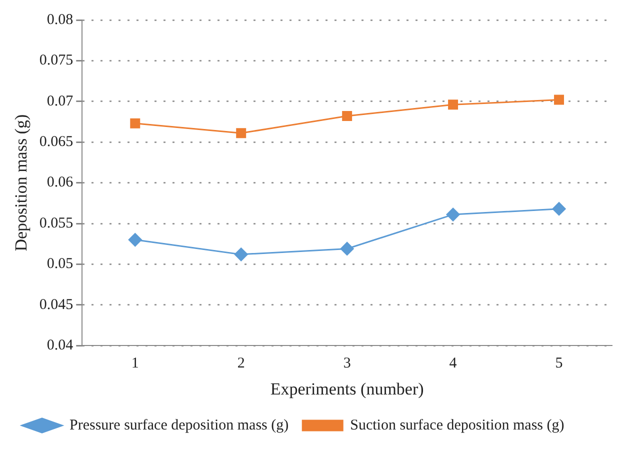 This screenshot has width=640, height=451. What do you see at coordinates (60, 264) in the screenshot?
I see `y-tick-label: 0.05` at bounding box center [60, 264].